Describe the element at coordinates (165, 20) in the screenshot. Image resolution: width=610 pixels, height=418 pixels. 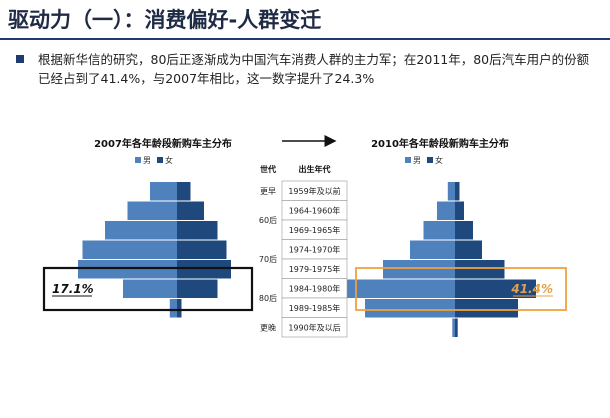
I see `slide-title: 驱动力（一）：消费偏好-人群变迁` at that location.